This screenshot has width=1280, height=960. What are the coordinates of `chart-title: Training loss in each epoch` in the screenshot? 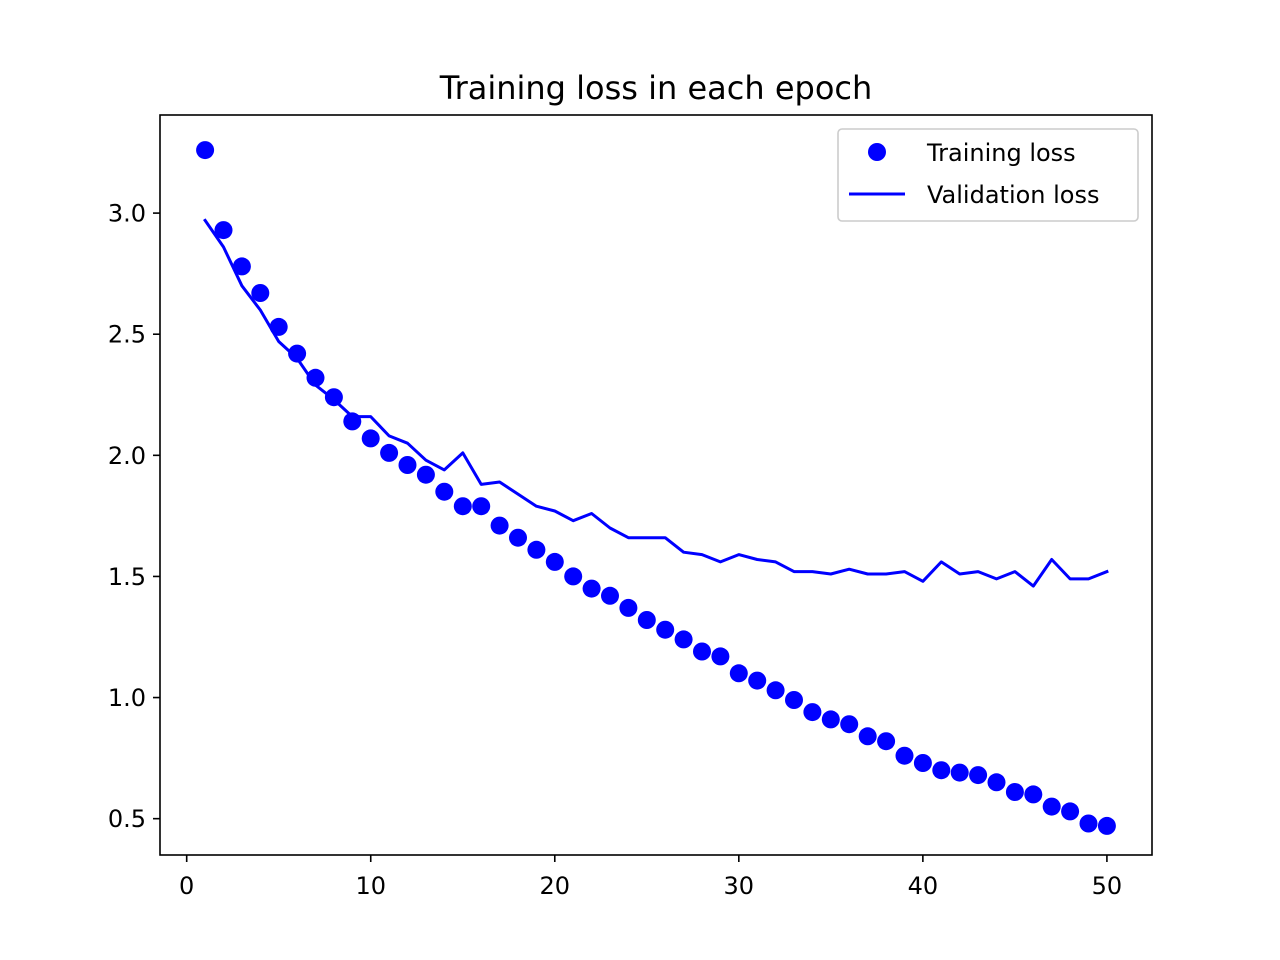 It's located at (656, 88).